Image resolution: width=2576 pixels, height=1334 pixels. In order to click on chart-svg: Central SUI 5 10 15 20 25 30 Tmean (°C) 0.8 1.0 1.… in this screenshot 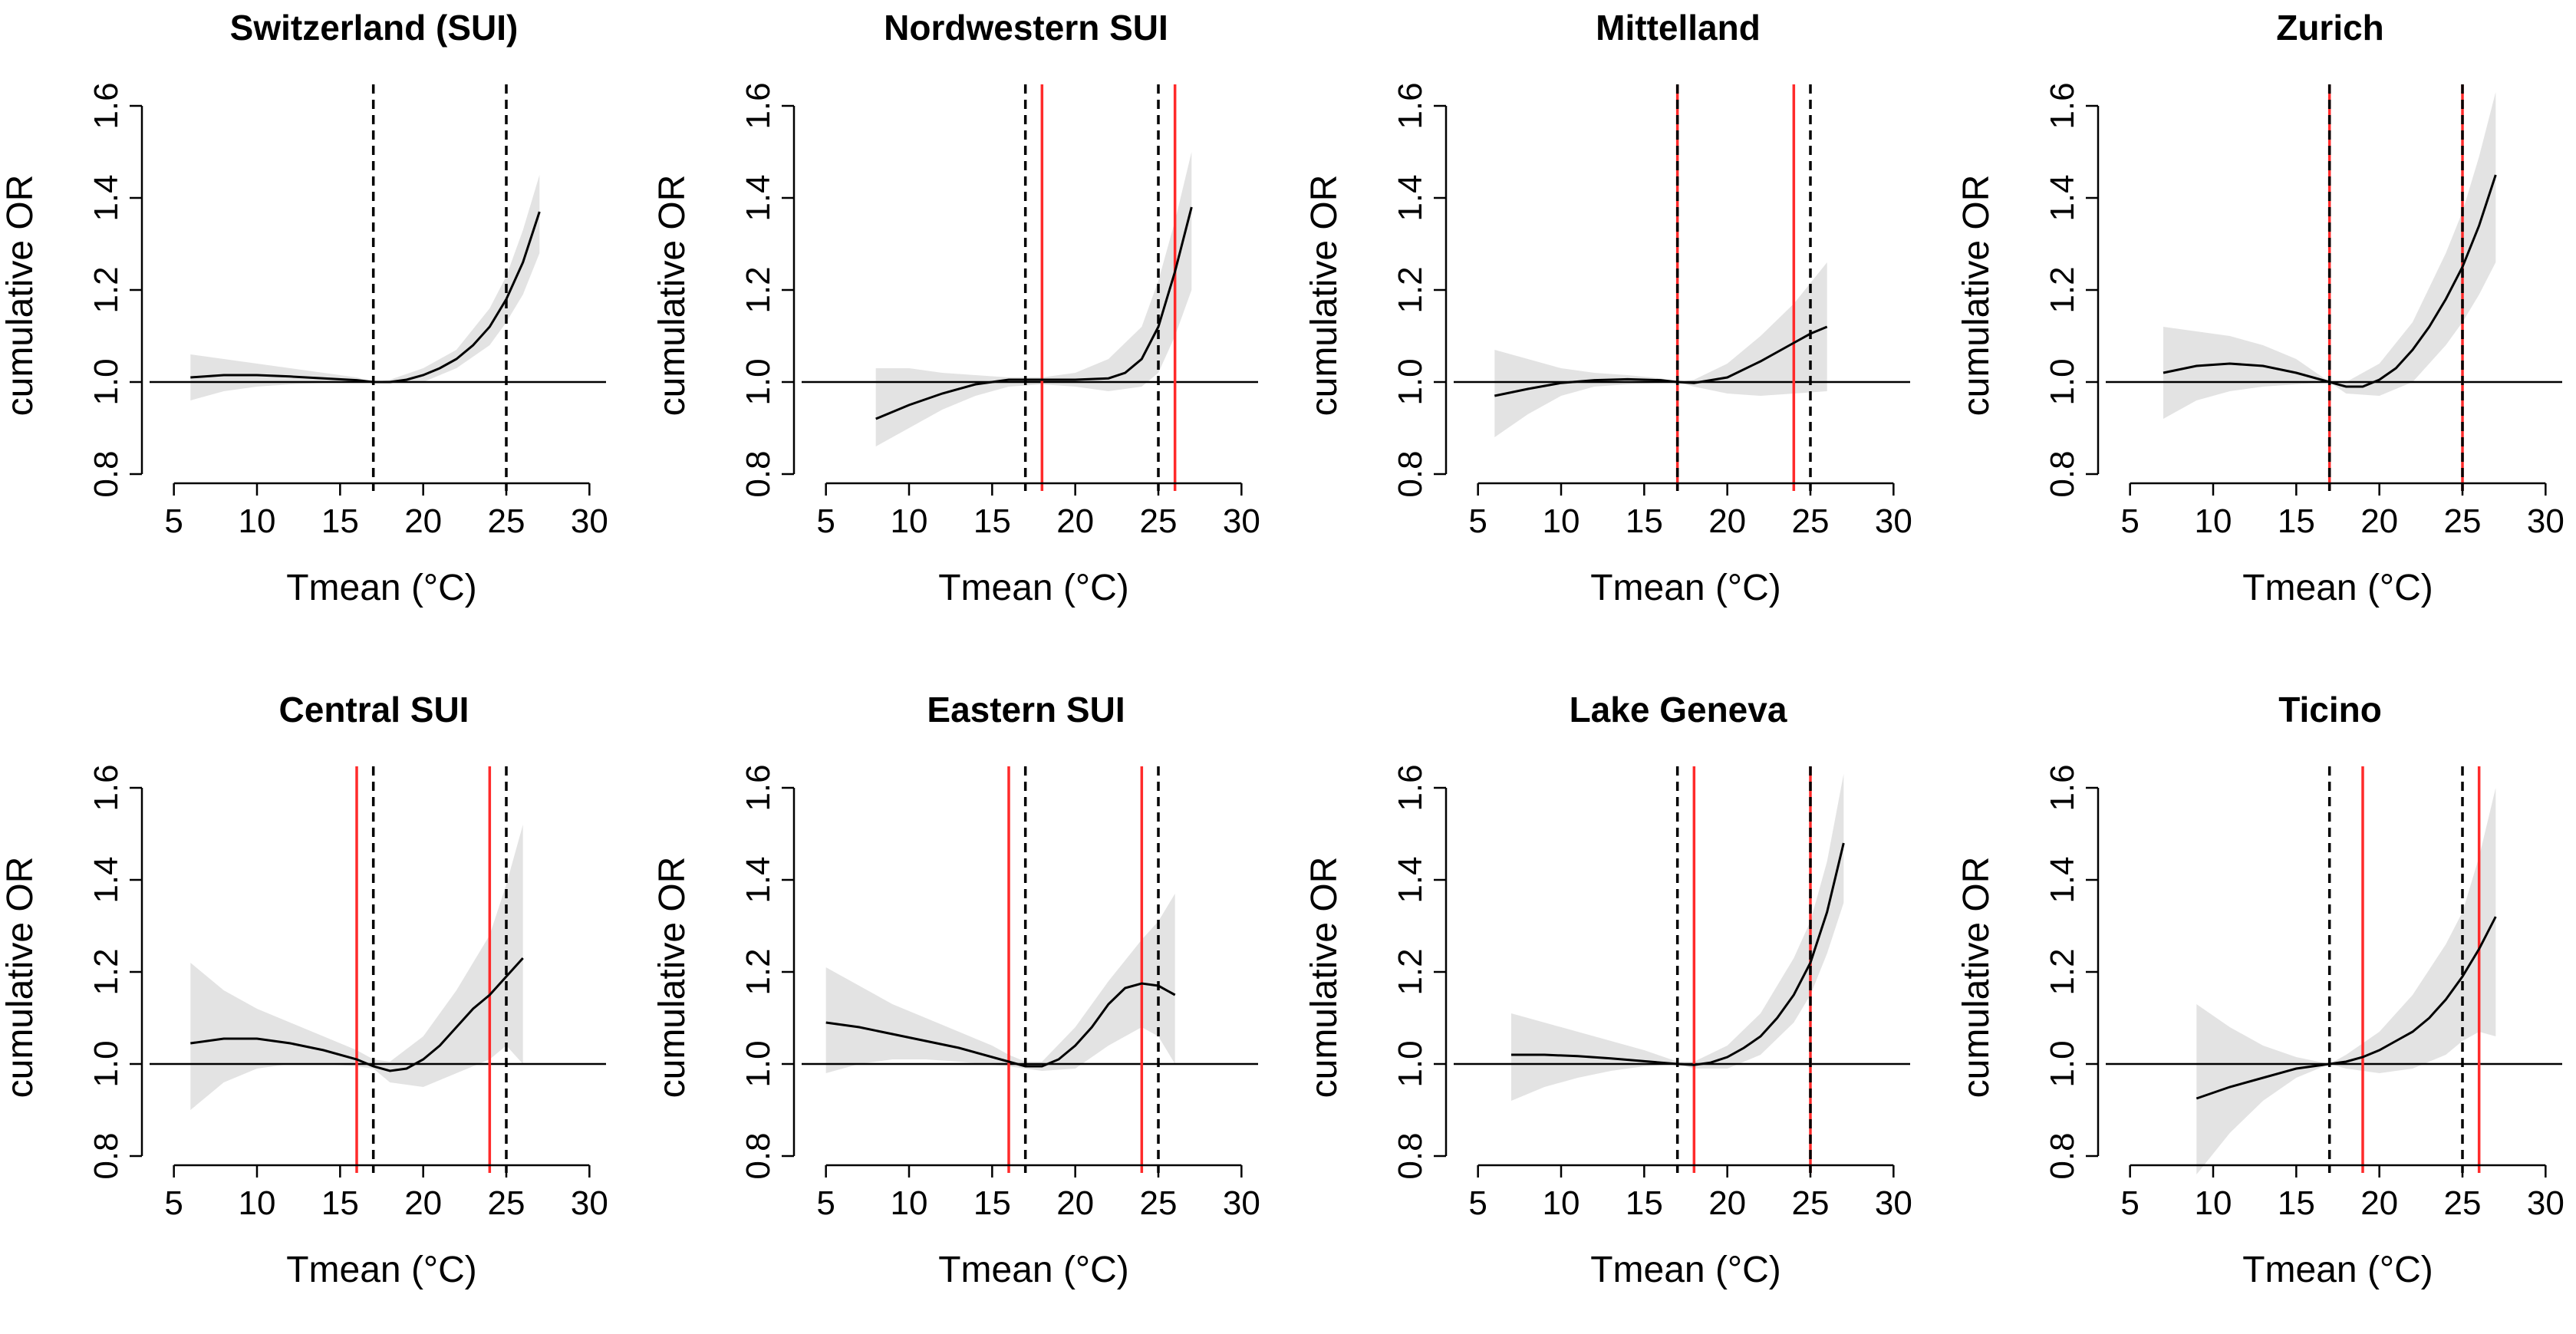, I will do `click(304, 990)`.